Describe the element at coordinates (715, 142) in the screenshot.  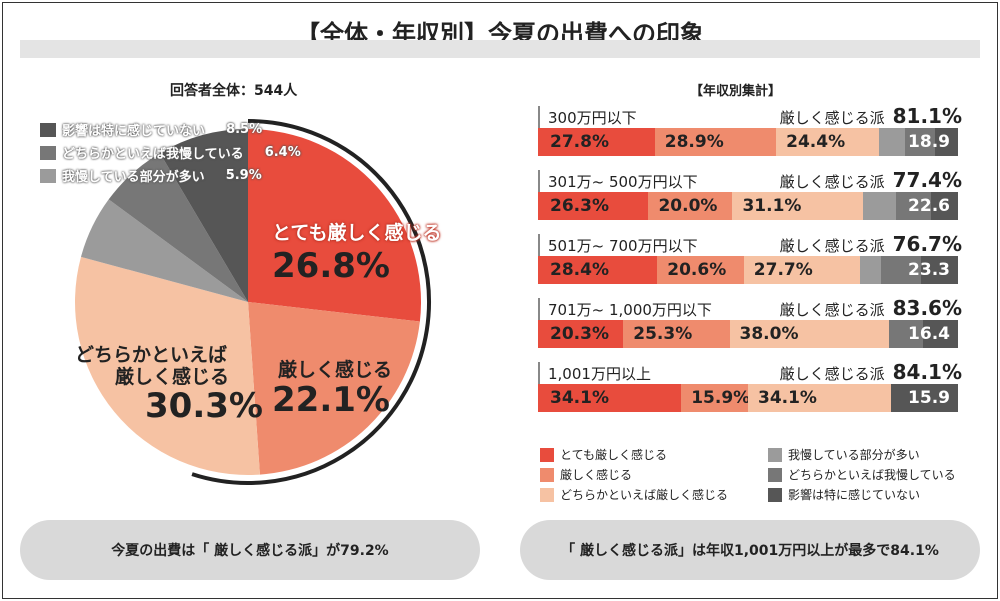
I see `bar-segment: 28.9%` at that location.